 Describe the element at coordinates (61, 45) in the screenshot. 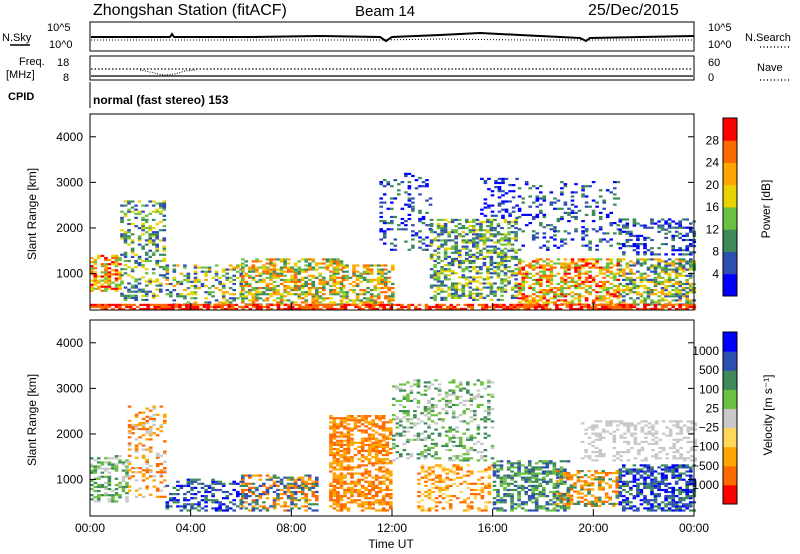

I see `sky-left-tick-bottom: 10^0` at that location.